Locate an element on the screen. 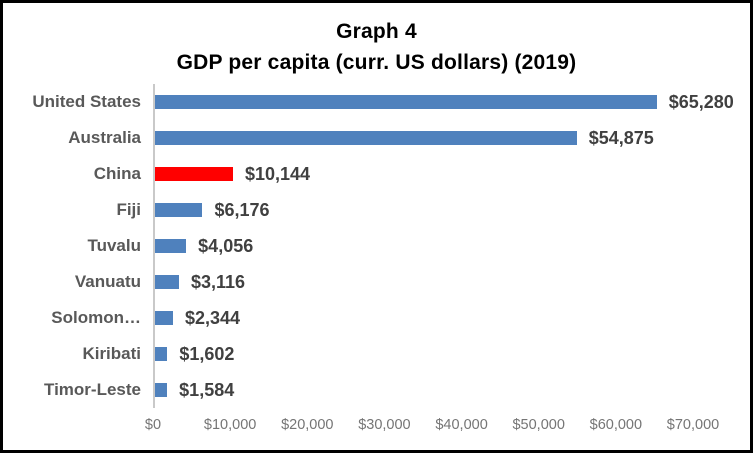 This screenshot has height=453, width=753. bar-track: $10,144 is located at coordinates (423, 174).